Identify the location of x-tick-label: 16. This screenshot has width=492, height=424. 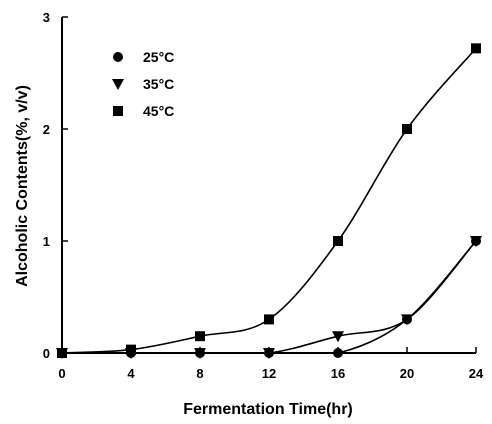
(338, 373).